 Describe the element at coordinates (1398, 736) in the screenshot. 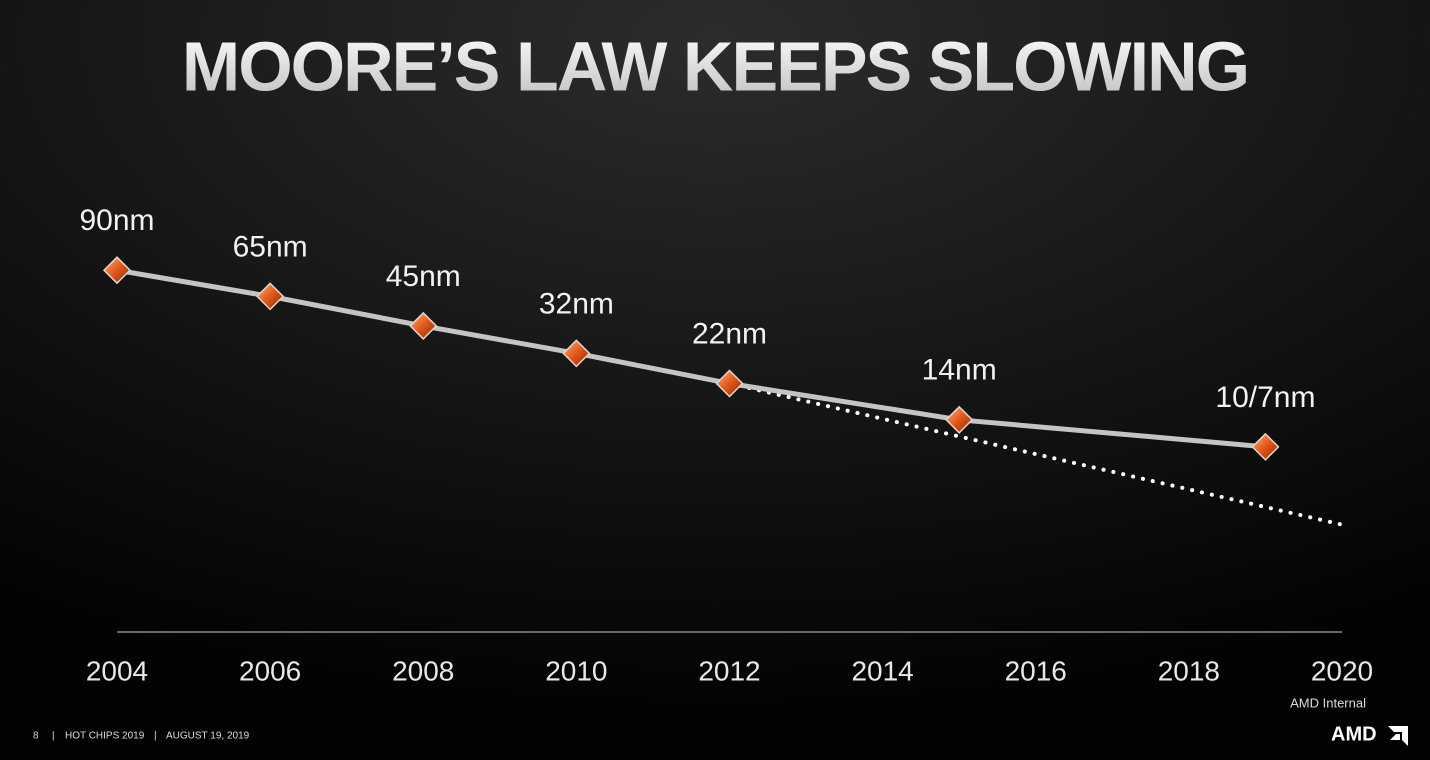

I see `logo-arrow` at that location.